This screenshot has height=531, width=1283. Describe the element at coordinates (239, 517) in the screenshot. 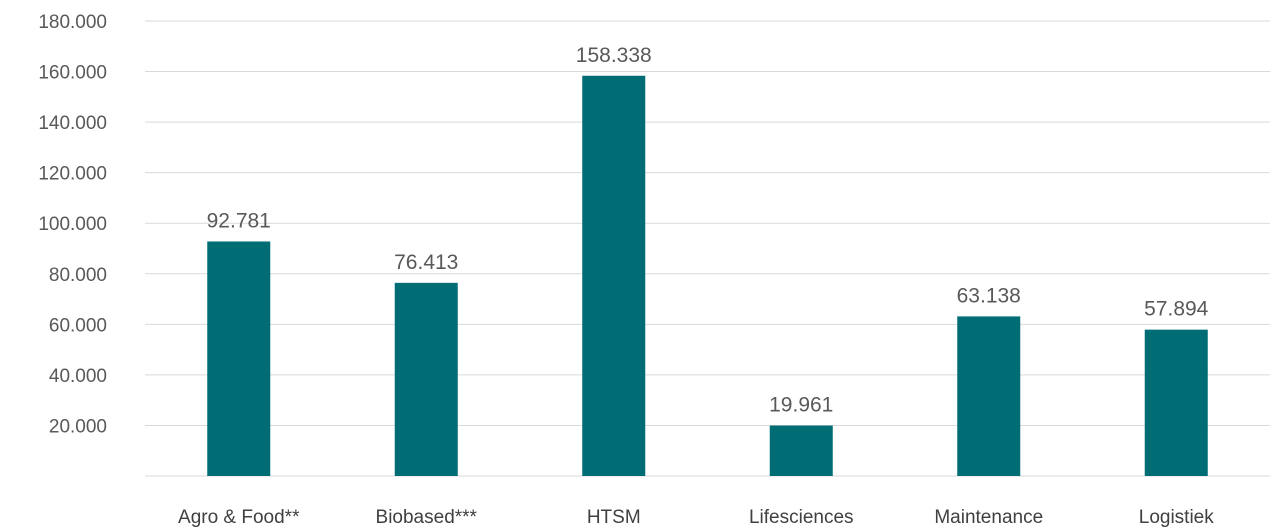

I see `category-label: Agro & Food**` at that location.